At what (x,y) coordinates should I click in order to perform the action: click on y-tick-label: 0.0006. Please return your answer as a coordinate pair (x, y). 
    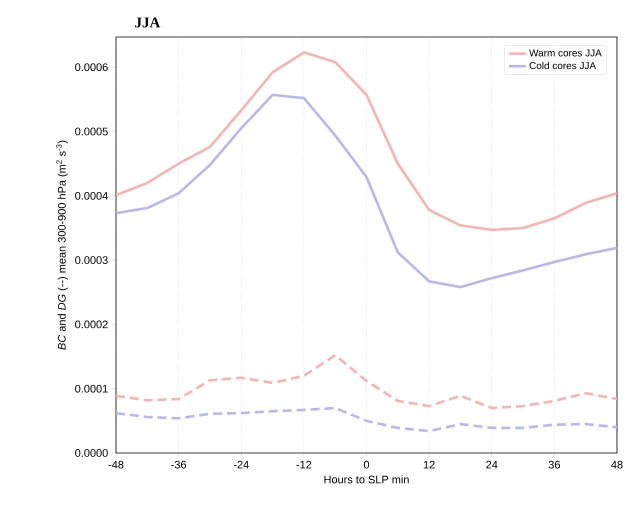
    Looking at the image, I should click on (91, 67).